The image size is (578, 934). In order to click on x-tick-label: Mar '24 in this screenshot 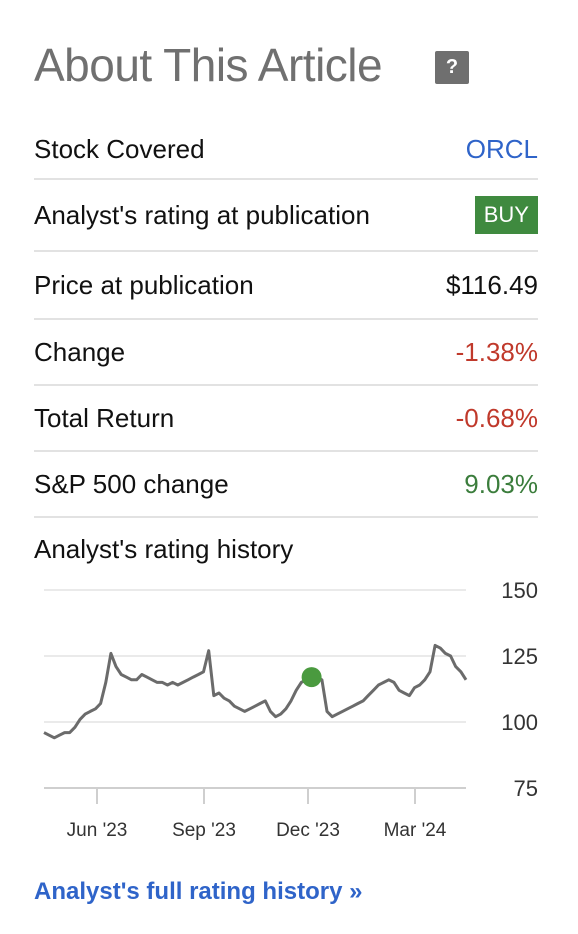, I will do `click(415, 830)`.